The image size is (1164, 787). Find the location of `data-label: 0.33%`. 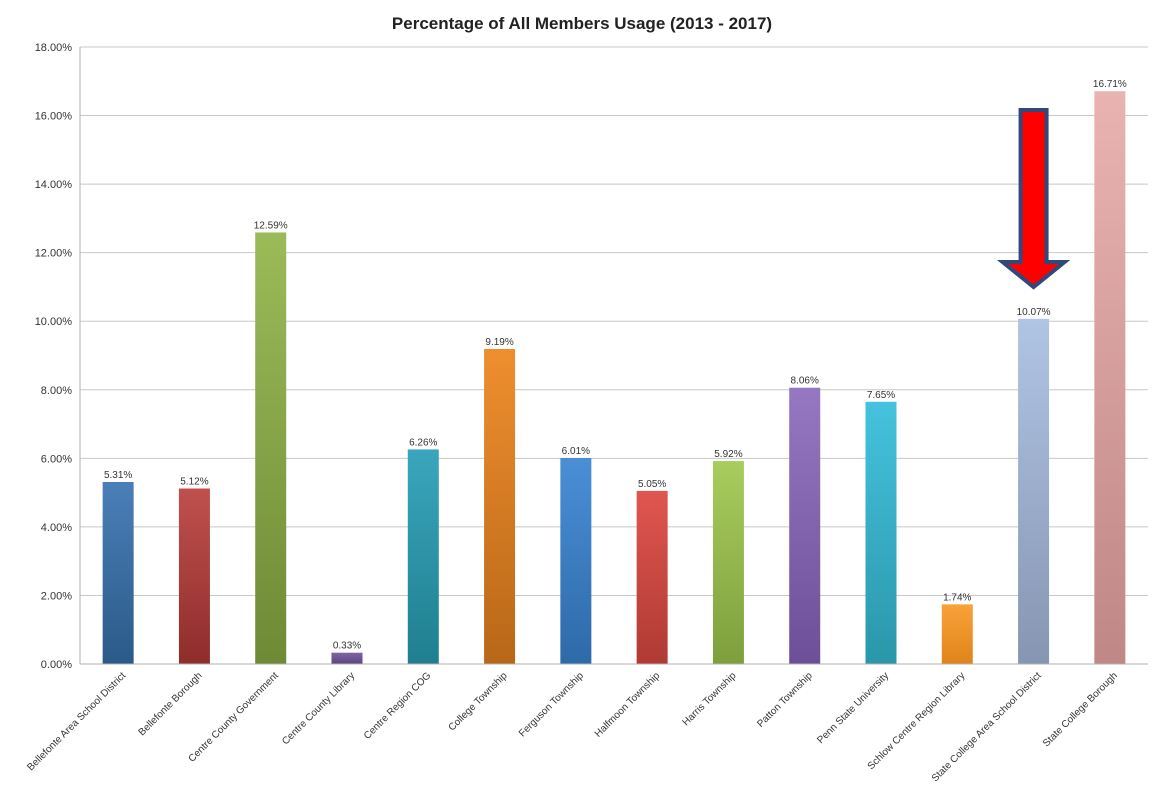

data-label: 0.33% is located at coordinates (347, 646).